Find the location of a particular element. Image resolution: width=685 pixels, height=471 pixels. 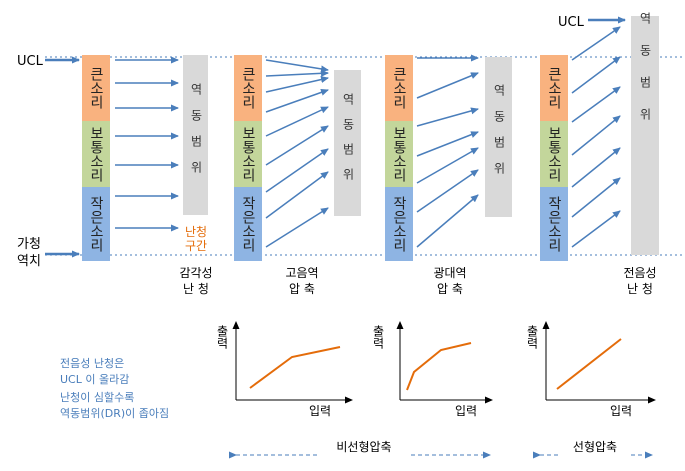

nonlinear-label-backdrop is located at coordinates (364, 447).